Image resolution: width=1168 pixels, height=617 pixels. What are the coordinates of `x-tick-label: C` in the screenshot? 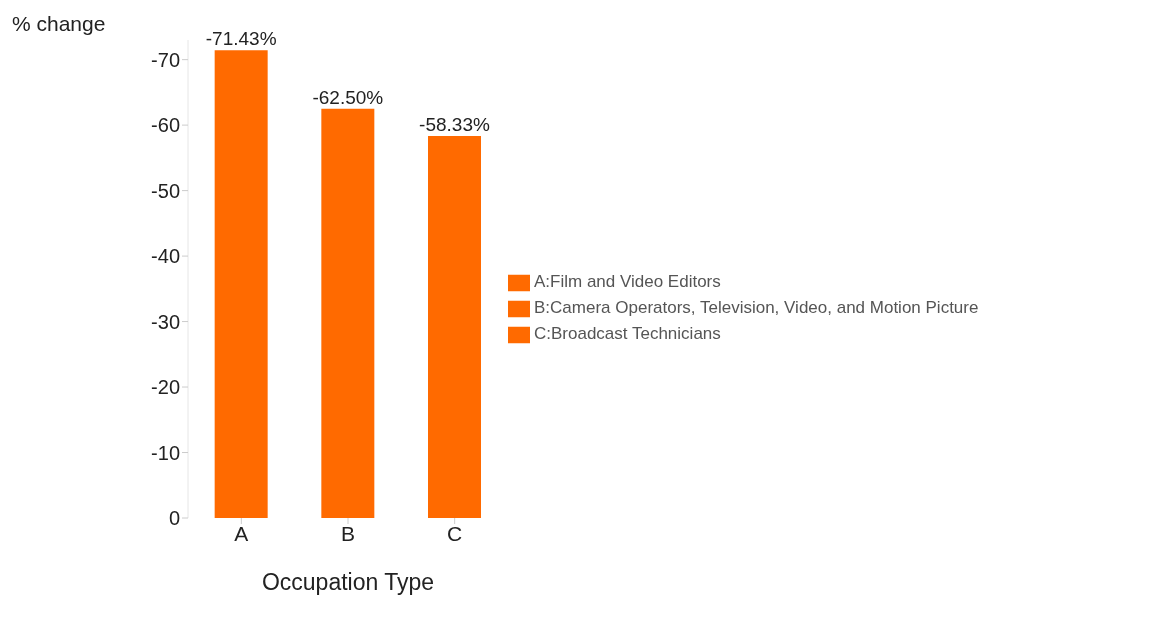 It's located at (455, 533).